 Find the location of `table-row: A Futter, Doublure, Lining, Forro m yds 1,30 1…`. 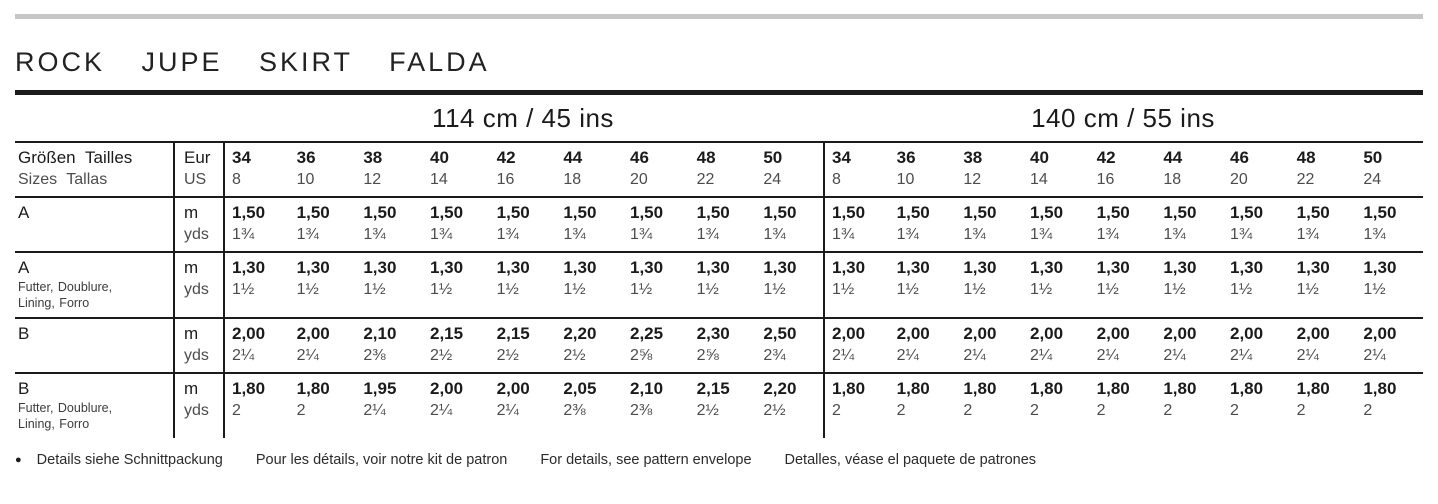

table-row: A Futter, Doublure, Lining, Forro m yds 1,30 1… is located at coordinates (719, 286).